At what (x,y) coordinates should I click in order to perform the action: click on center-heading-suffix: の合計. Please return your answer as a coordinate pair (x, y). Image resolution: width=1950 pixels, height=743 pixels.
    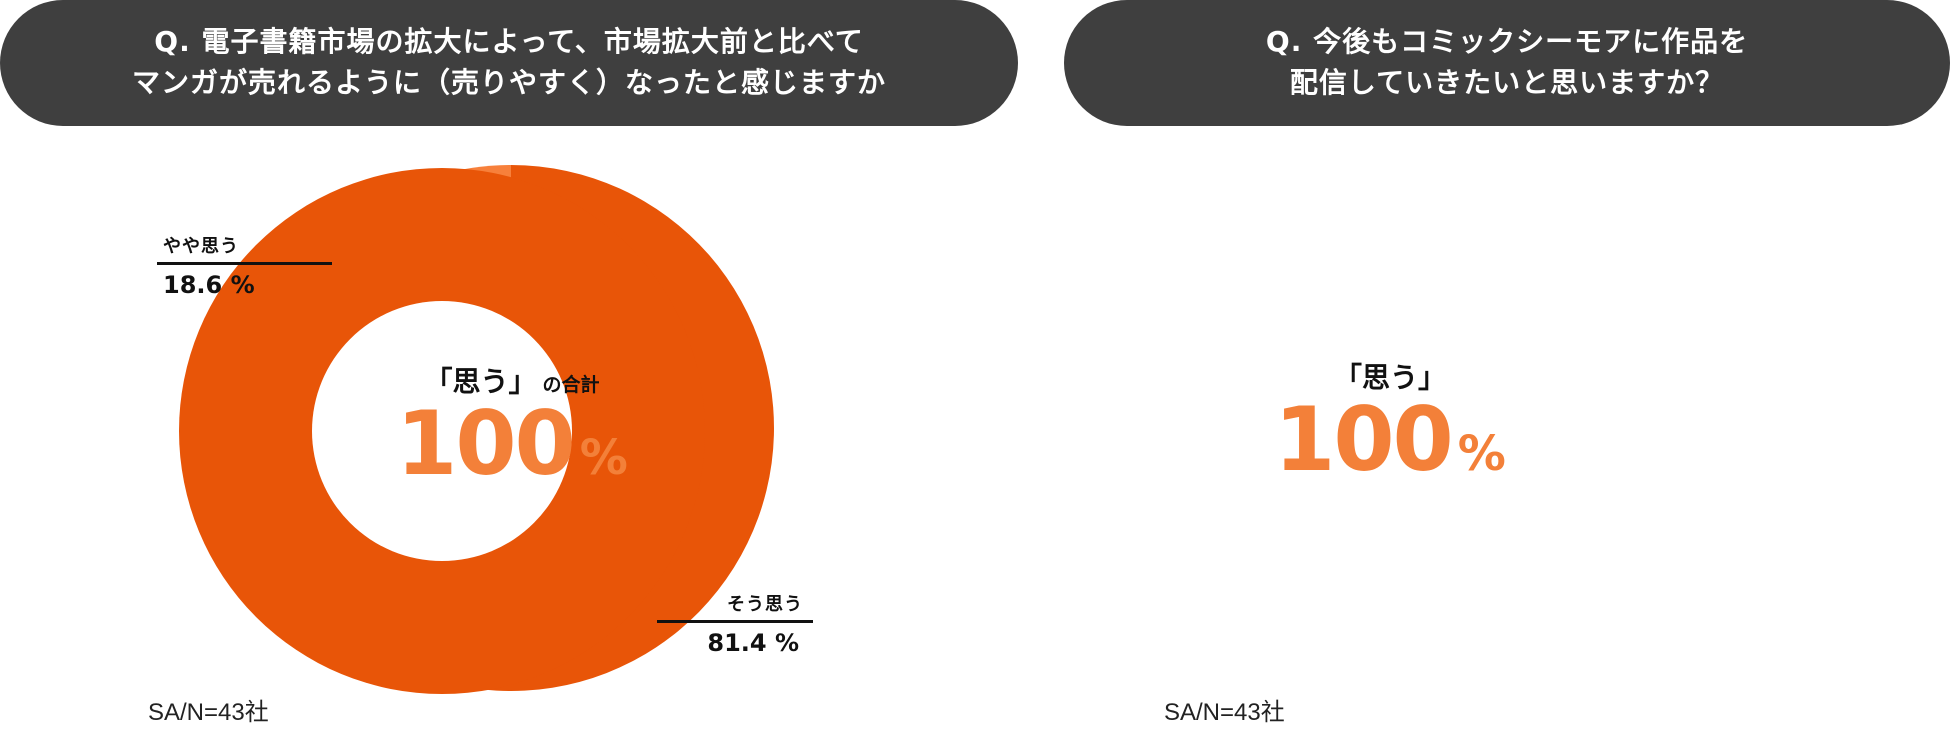
    Looking at the image, I should click on (571, 385).